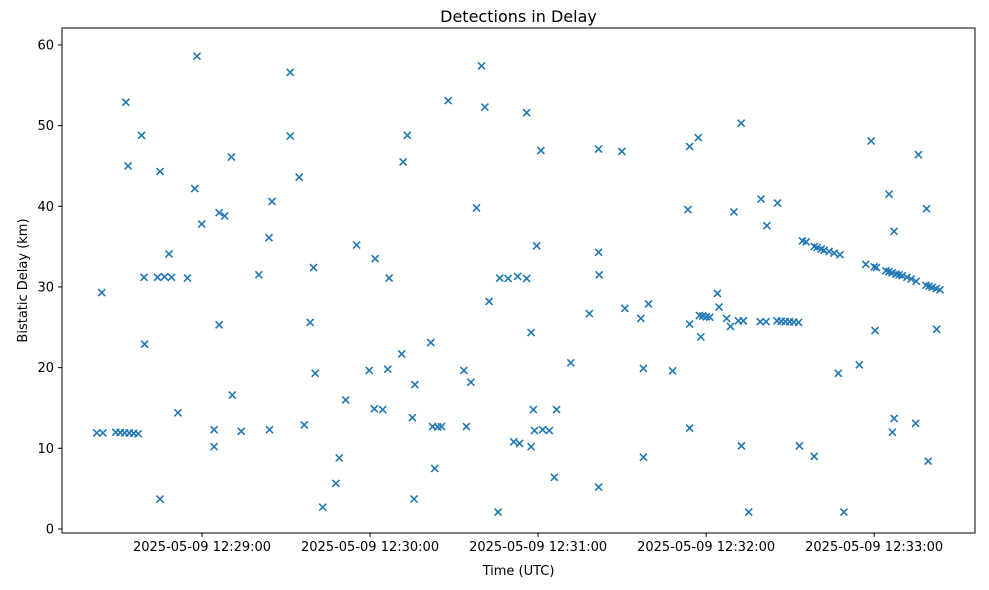 This screenshot has height=590, width=989. Describe the element at coordinates (518, 16) in the screenshot. I see `chart-title: Detections in Delay` at that location.